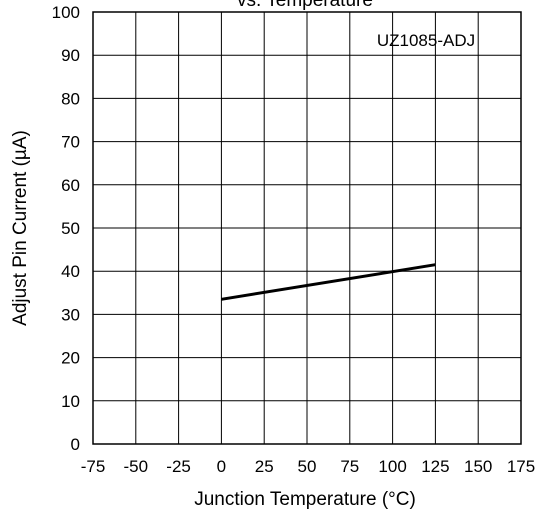 The width and height of the screenshot is (547, 519). What do you see at coordinates (136, 466) in the screenshot?
I see `x-tick-label: -50` at bounding box center [136, 466].